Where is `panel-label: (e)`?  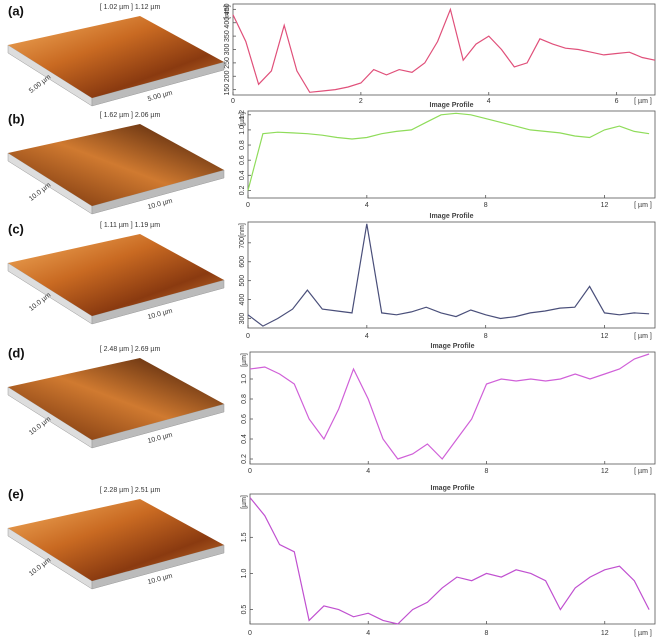 panel-label: (e) is located at coordinates (16, 493).